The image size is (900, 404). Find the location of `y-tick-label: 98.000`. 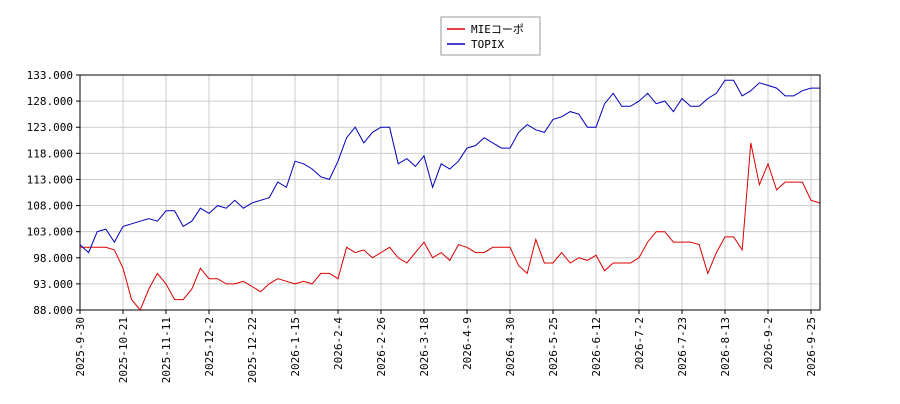

y-tick-label: 98.000 is located at coordinates (53, 258).